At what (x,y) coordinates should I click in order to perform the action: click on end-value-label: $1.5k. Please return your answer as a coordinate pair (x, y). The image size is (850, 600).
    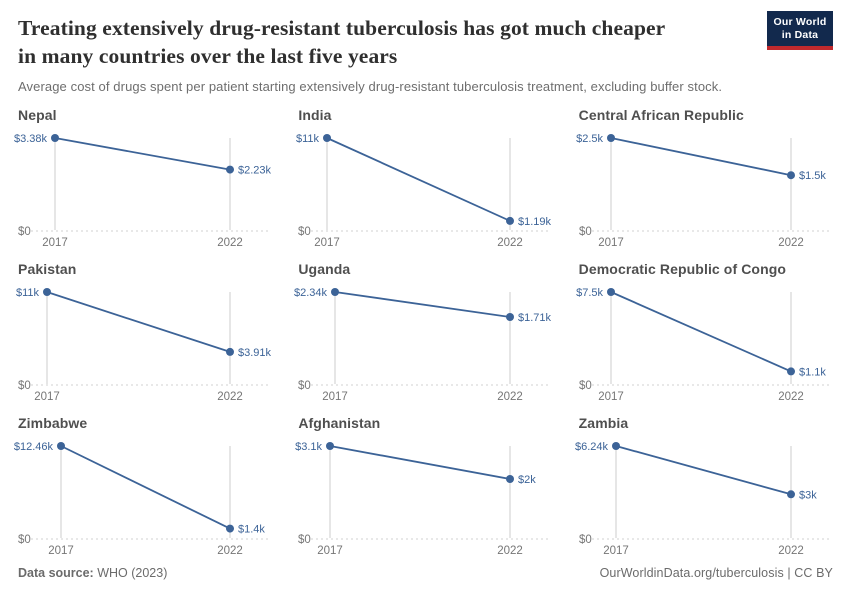
    Looking at the image, I should click on (812, 176).